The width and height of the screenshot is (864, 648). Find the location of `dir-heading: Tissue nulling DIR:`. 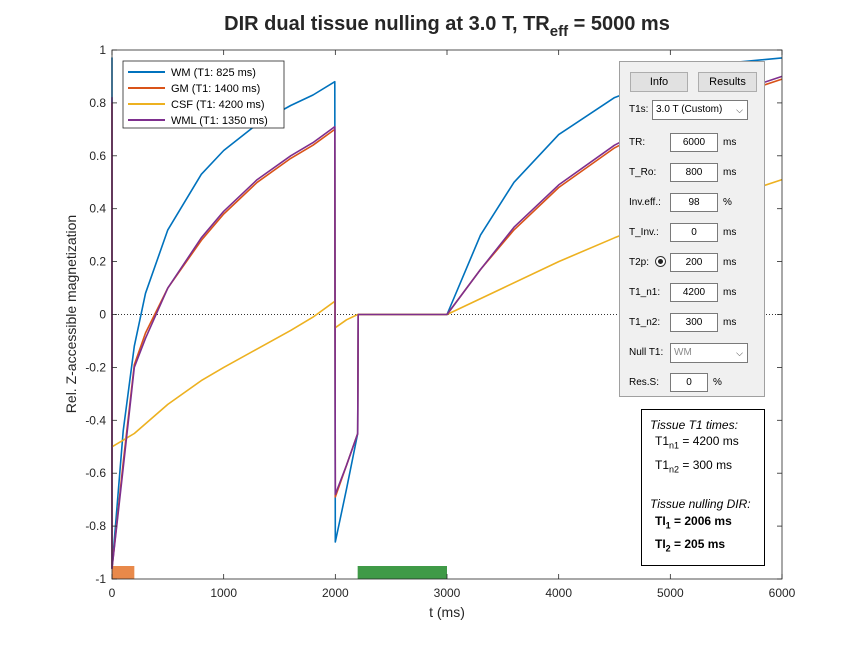

dir-heading: Tissue nulling DIR: is located at coordinates (700, 504).